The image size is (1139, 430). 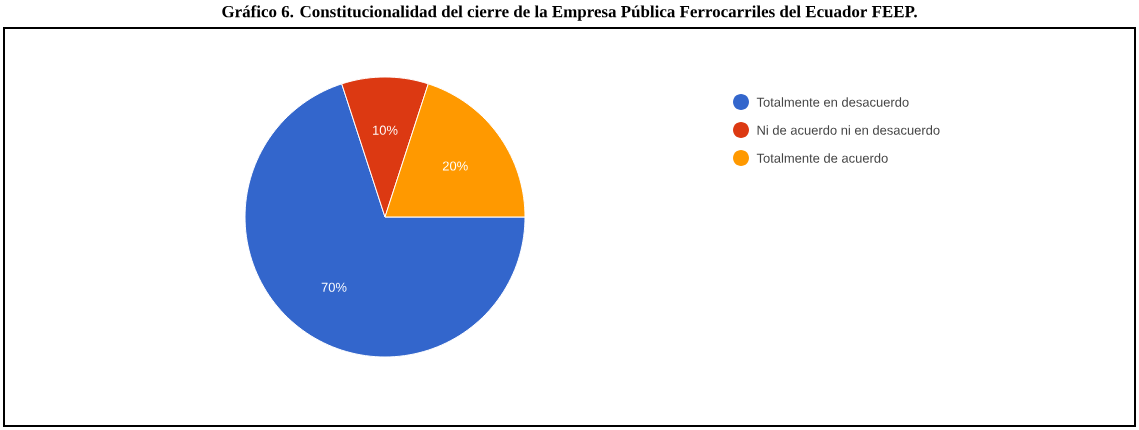 What do you see at coordinates (385, 130) in the screenshot?
I see `data-label: 10%` at bounding box center [385, 130].